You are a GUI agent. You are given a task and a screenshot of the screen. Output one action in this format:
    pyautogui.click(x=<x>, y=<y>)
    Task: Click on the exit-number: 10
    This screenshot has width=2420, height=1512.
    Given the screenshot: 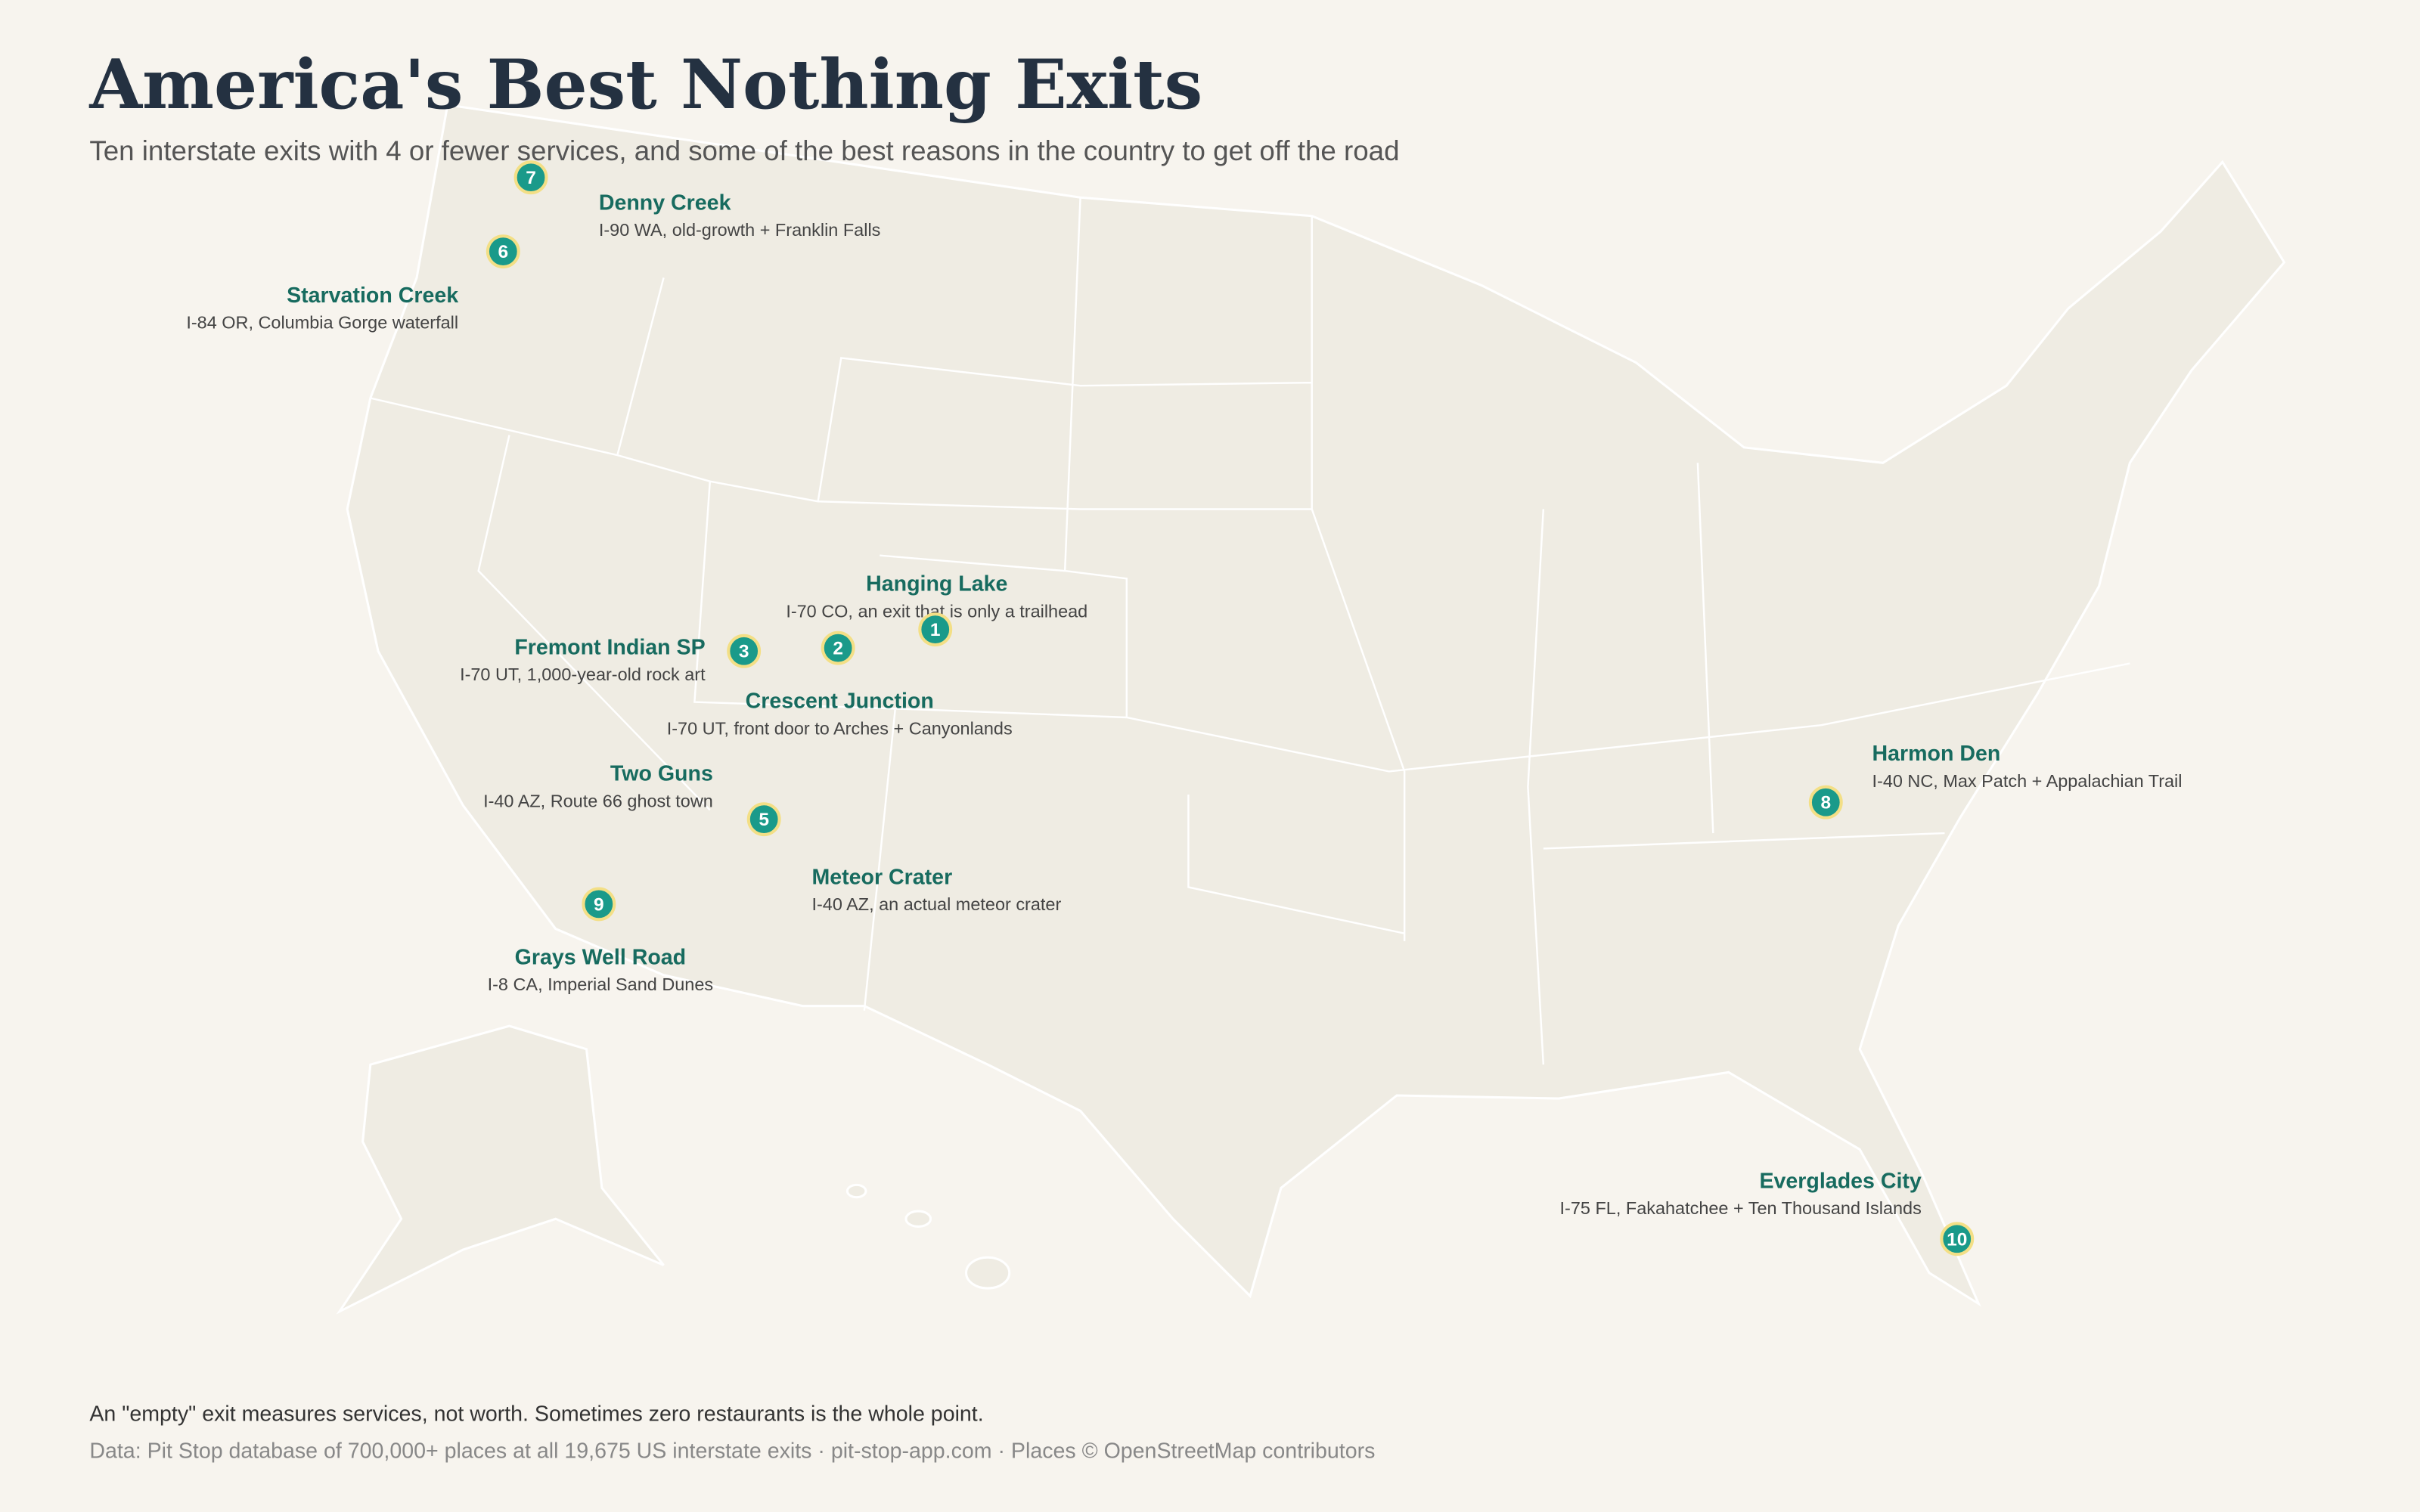 What is the action you would take?
    pyautogui.click(x=1957, y=1239)
    